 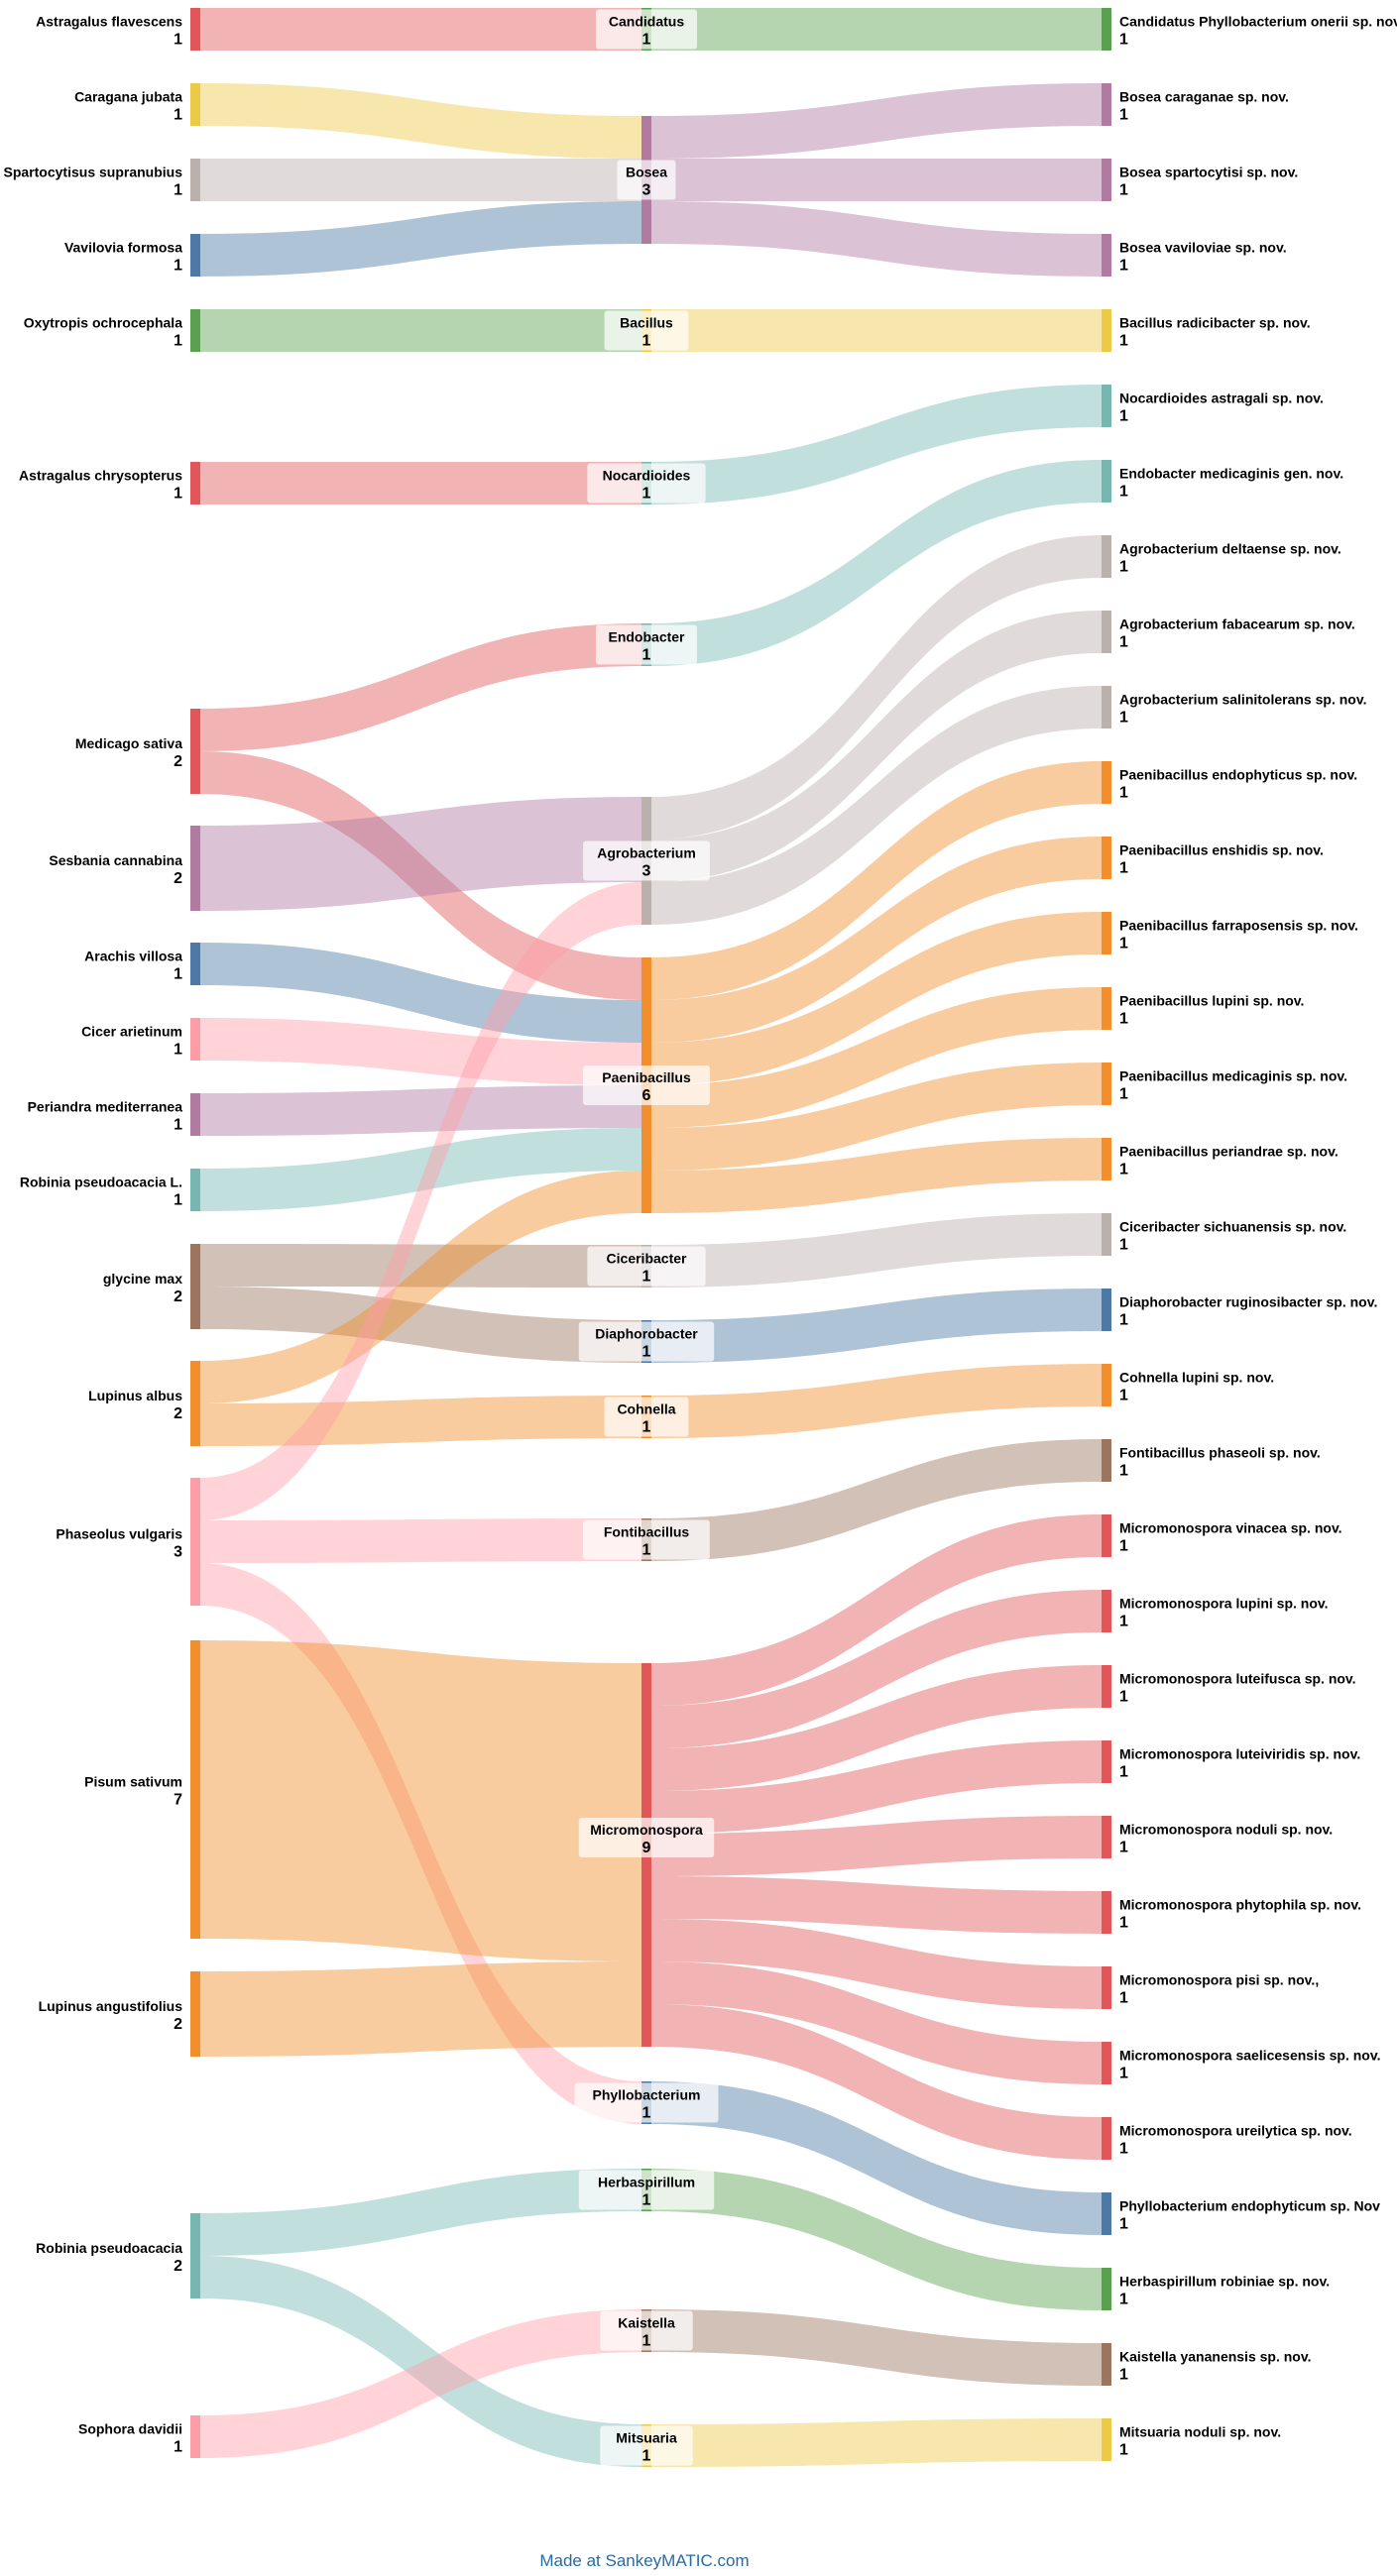 I want to click on label-agrobacterium-fabacearum-sp-nov: Agrobacterium fabacearum sp. nov. 1, so click(x=1237, y=633).